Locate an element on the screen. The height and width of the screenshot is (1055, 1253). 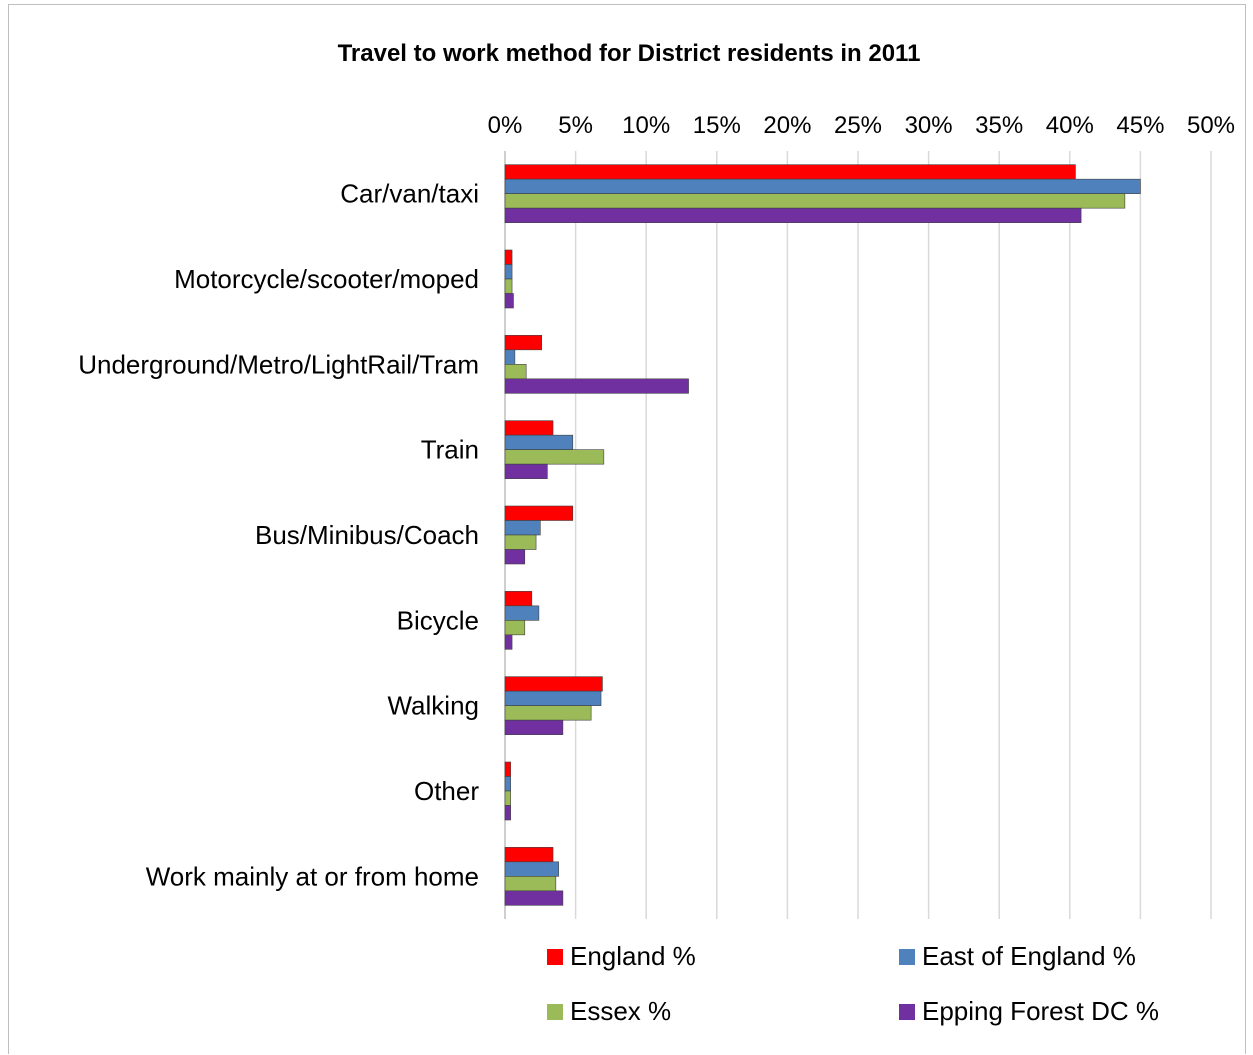
x-tick-label: 20% is located at coordinates (787, 125).